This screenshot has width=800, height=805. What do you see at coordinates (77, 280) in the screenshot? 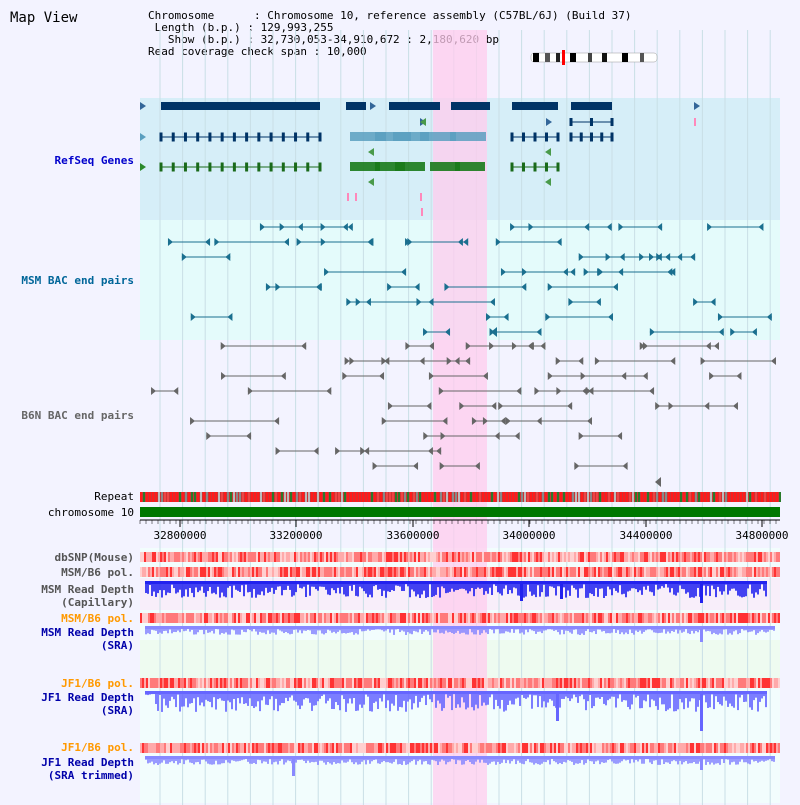
I see `track-label-msm-bac: MSM BAC end pairs` at bounding box center [77, 280].